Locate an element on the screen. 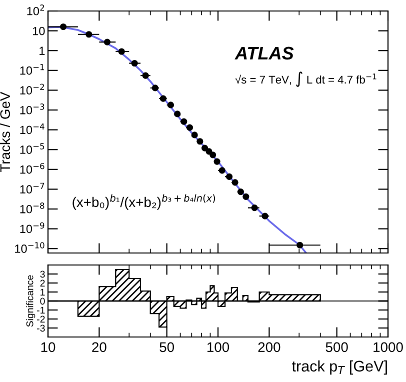  y-tick-label: 10$^{−5}$ is located at coordinates (32, 148).